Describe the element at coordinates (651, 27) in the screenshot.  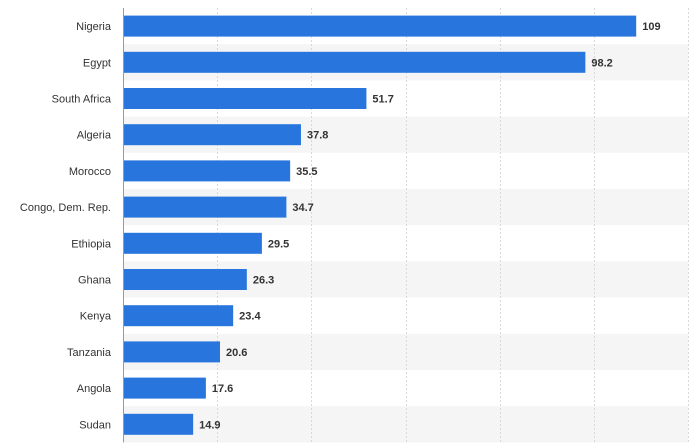
I see `value-label: 109` at that location.